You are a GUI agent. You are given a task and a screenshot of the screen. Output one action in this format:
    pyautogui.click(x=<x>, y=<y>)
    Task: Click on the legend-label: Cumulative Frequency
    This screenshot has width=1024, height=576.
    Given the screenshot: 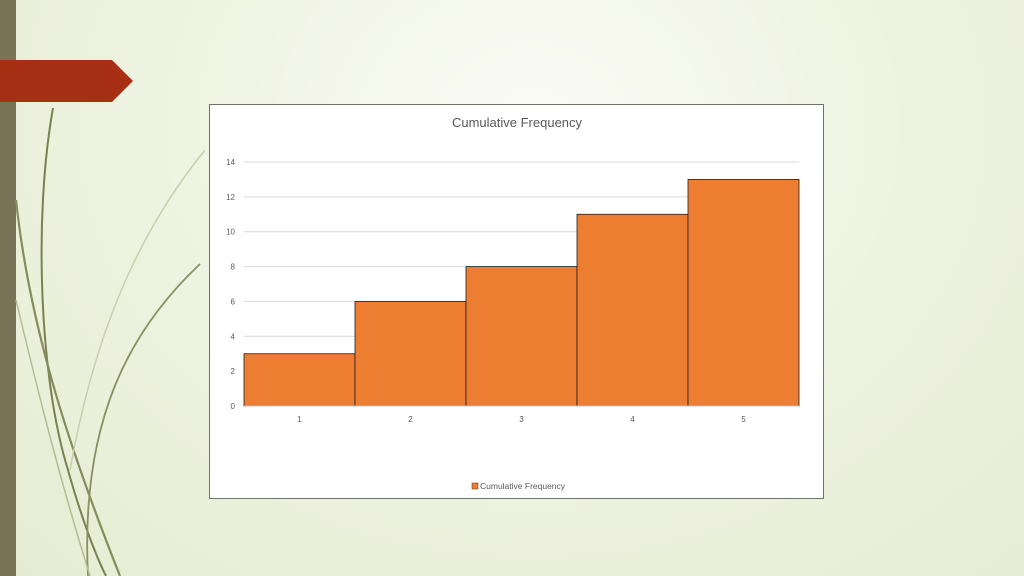 What is the action you would take?
    pyautogui.click(x=523, y=486)
    